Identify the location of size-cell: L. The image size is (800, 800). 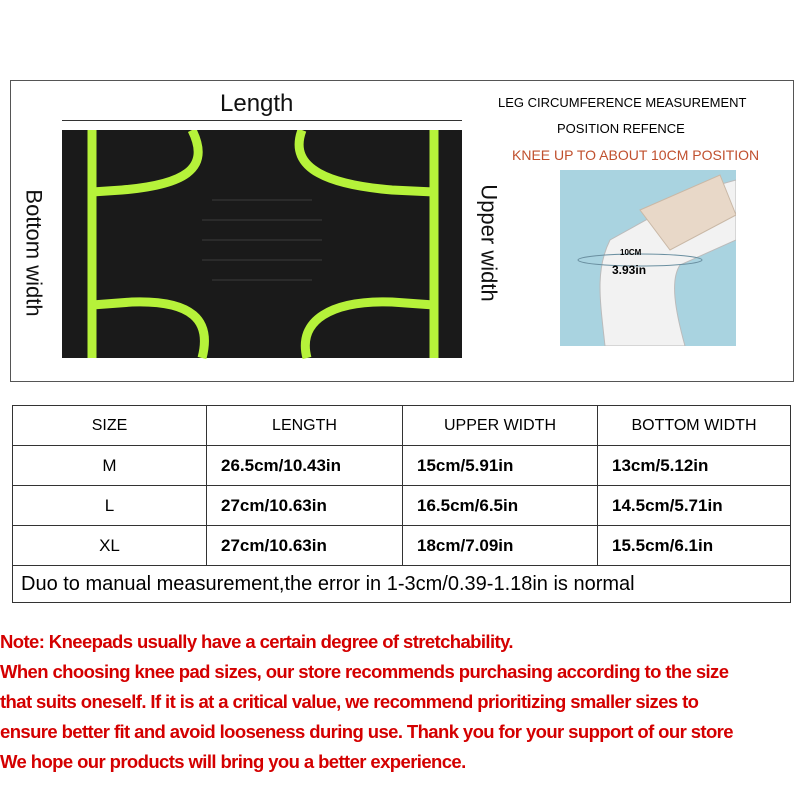
(109, 505).